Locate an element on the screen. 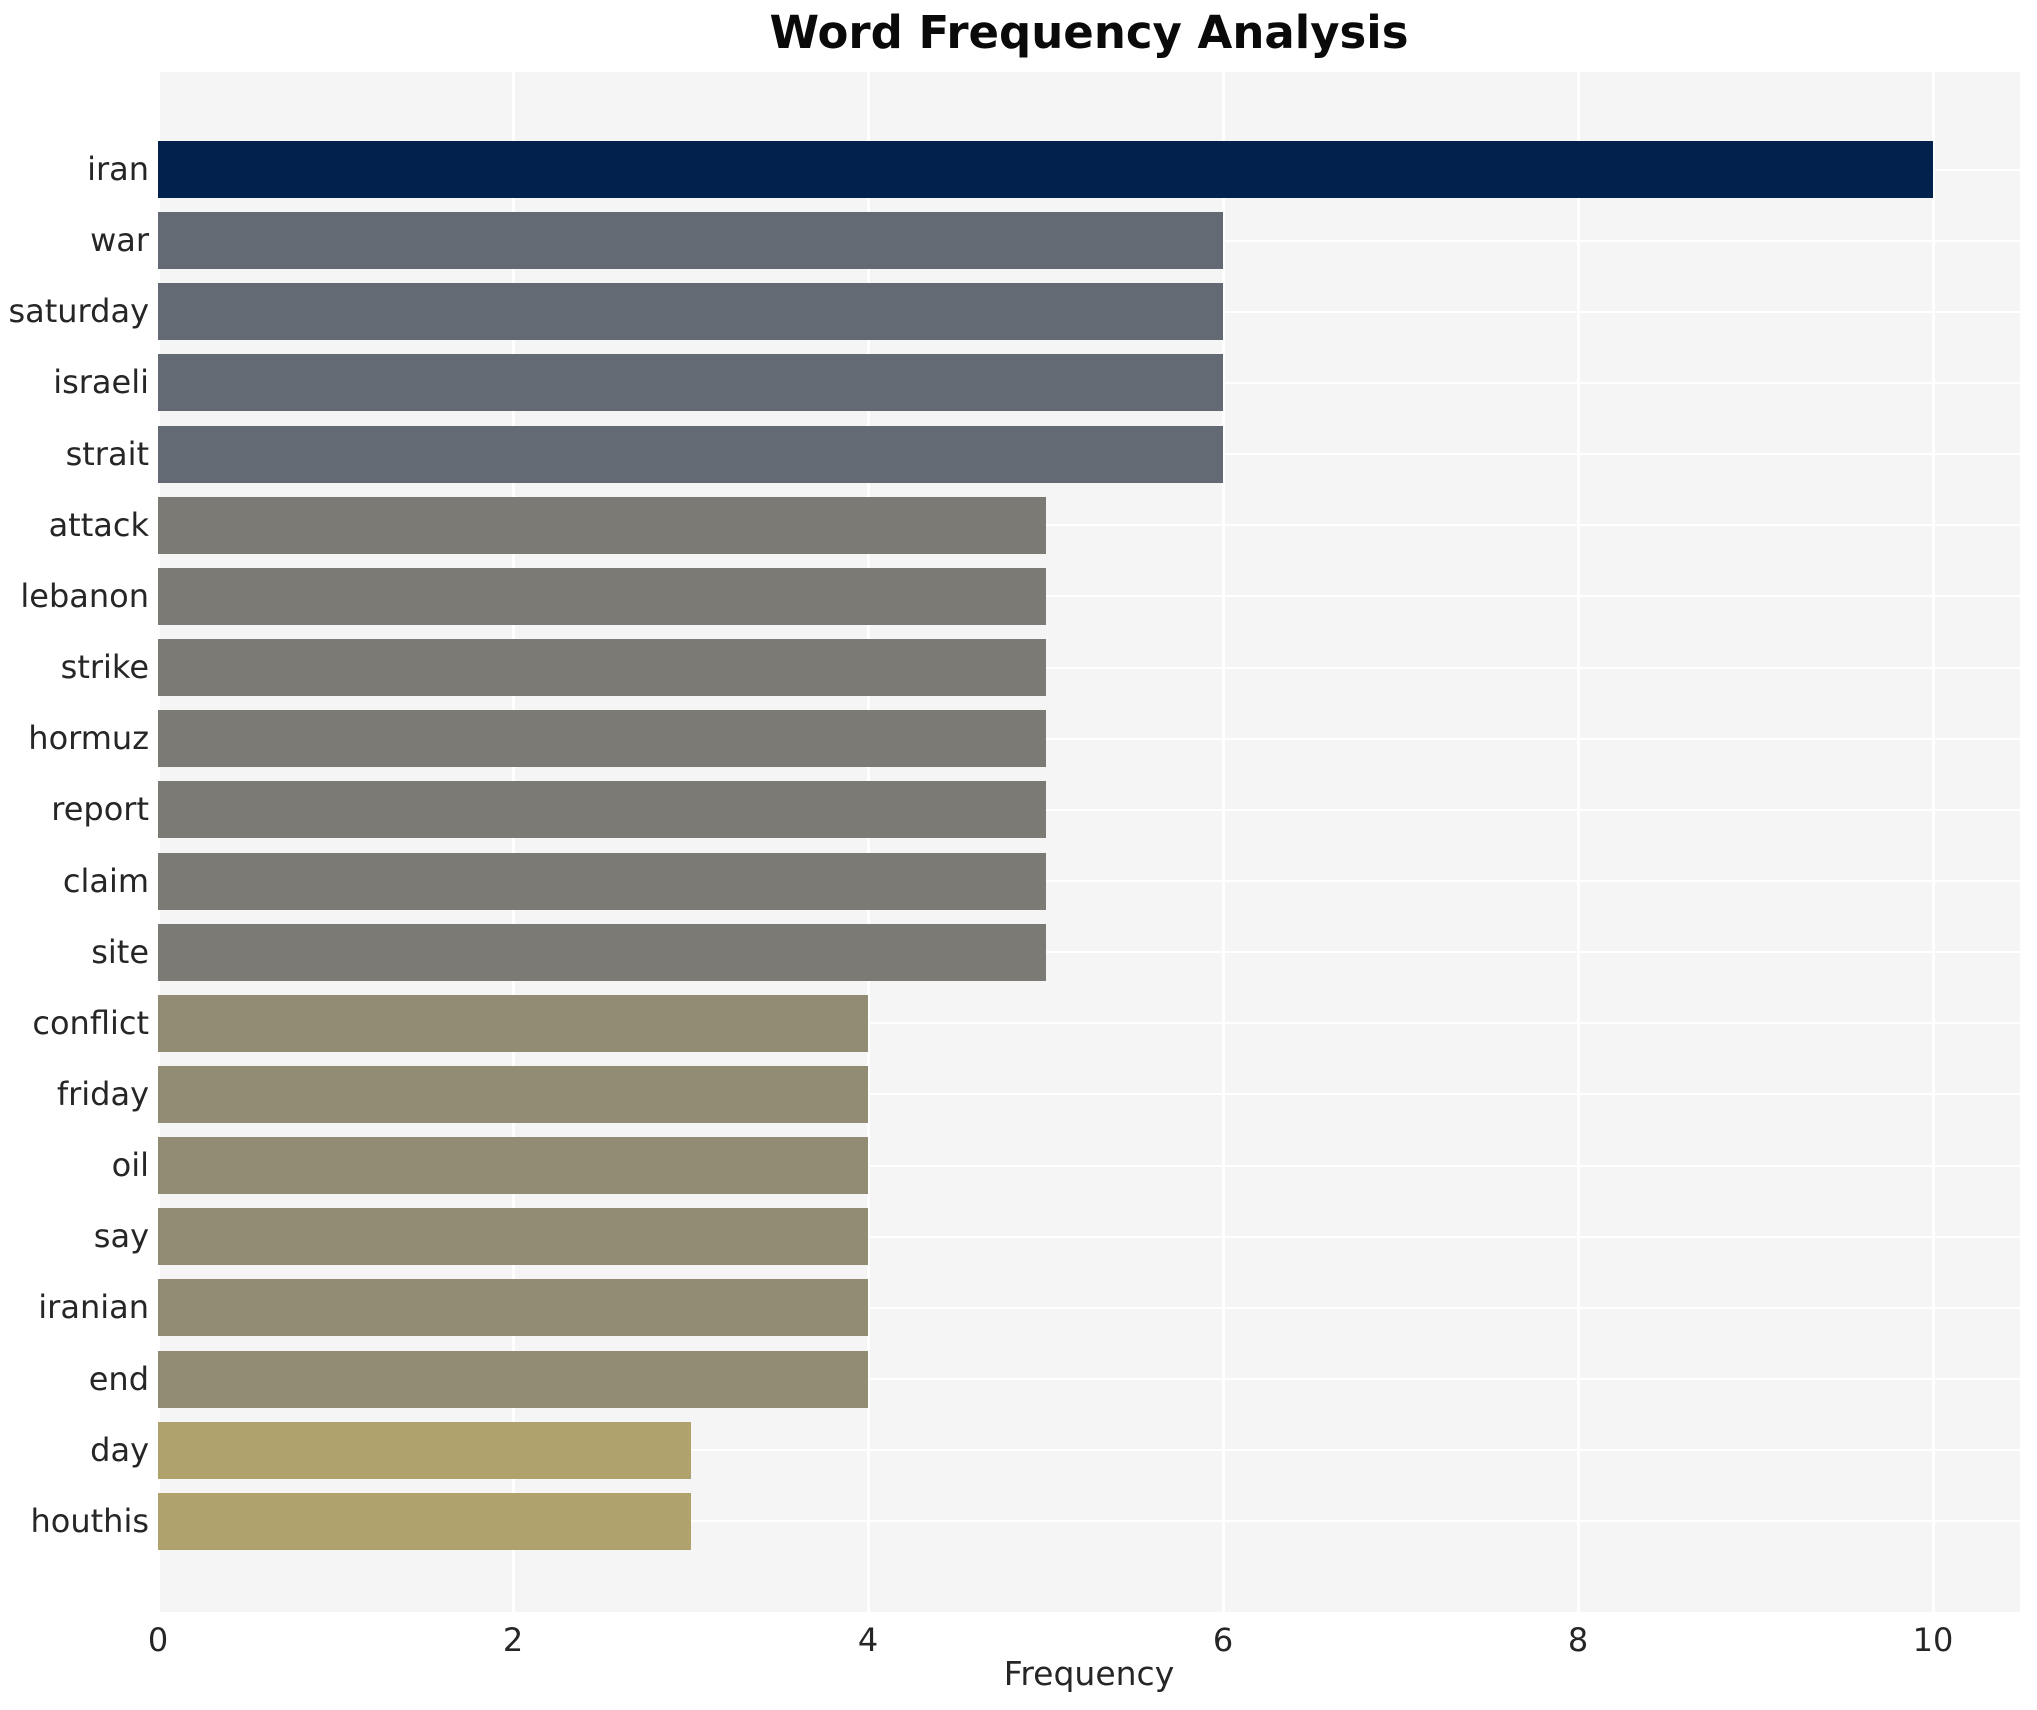  category-label-strait: strait is located at coordinates (107, 453).